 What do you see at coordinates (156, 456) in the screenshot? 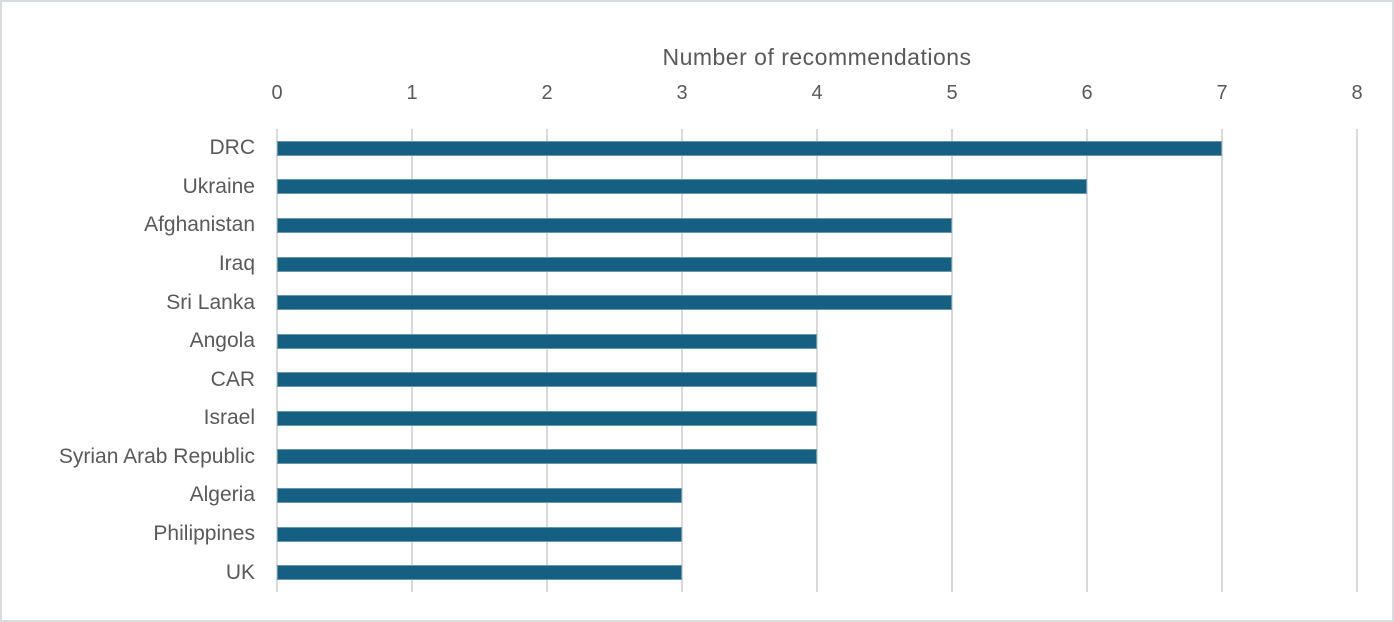
I see `category-label: Syrian Arab Republic` at bounding box center [156, 456].